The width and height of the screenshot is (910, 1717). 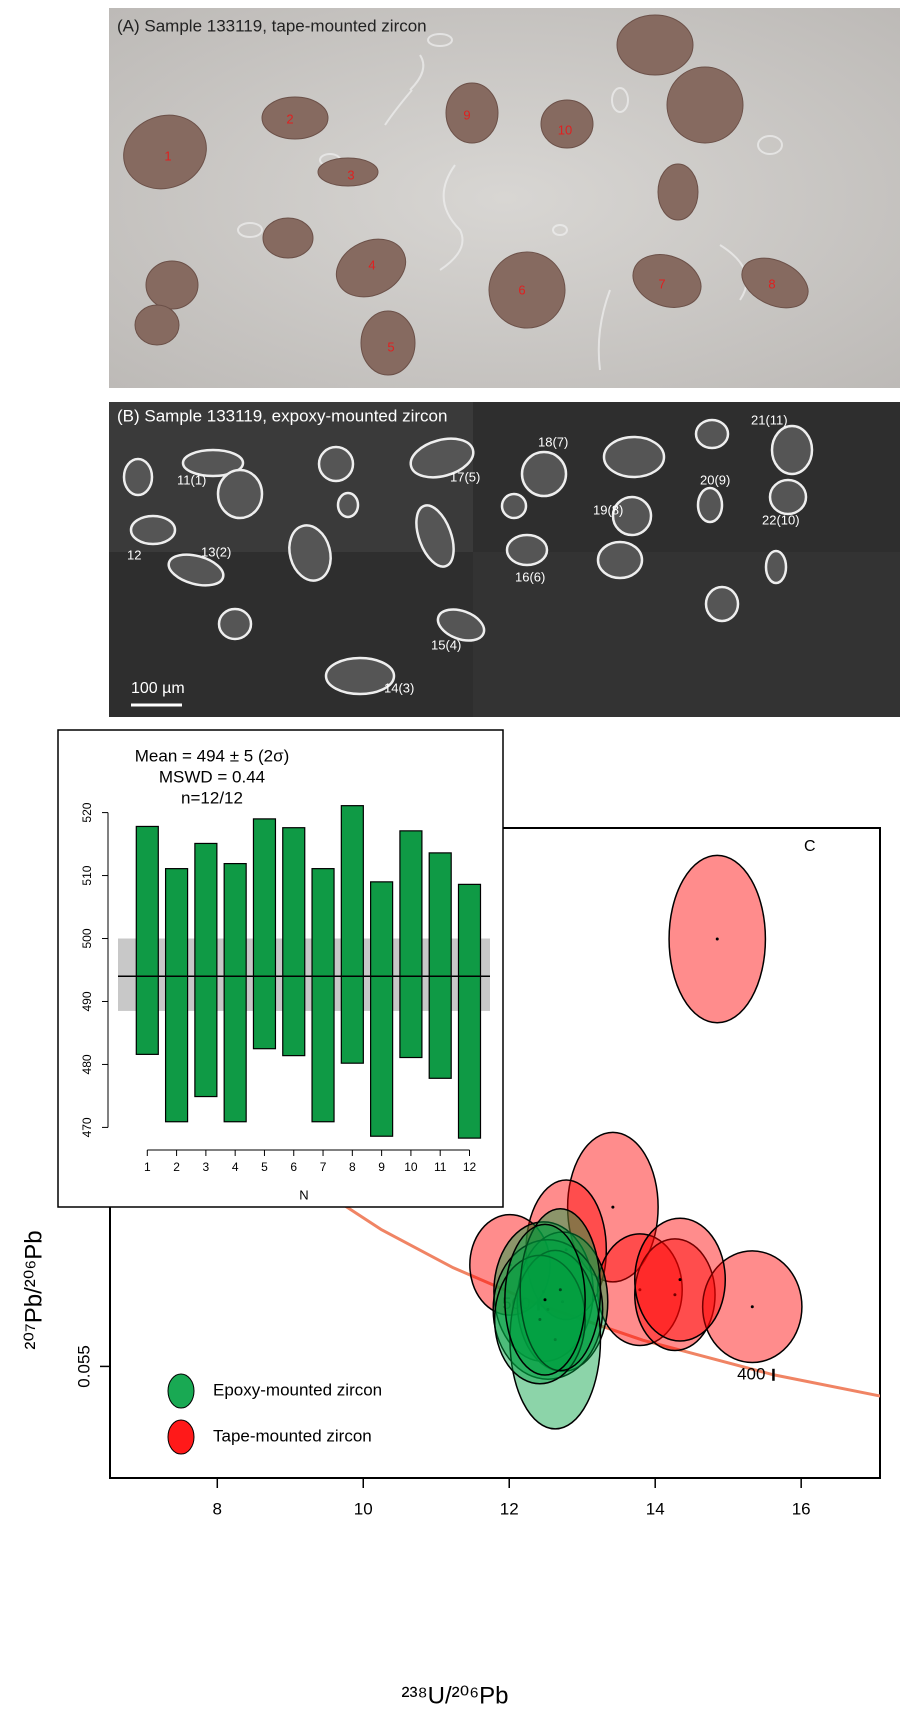 I want to click on grain-label: 12, so click(x=134, y=554).